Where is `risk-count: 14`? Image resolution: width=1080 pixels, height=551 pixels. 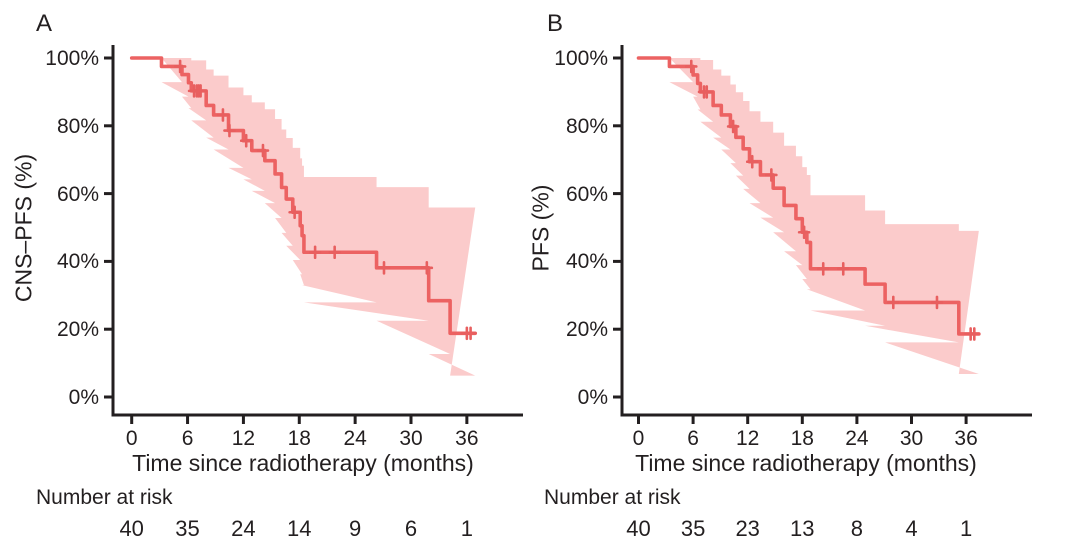 risk-count: 14 is located at coordinates (299, 528).